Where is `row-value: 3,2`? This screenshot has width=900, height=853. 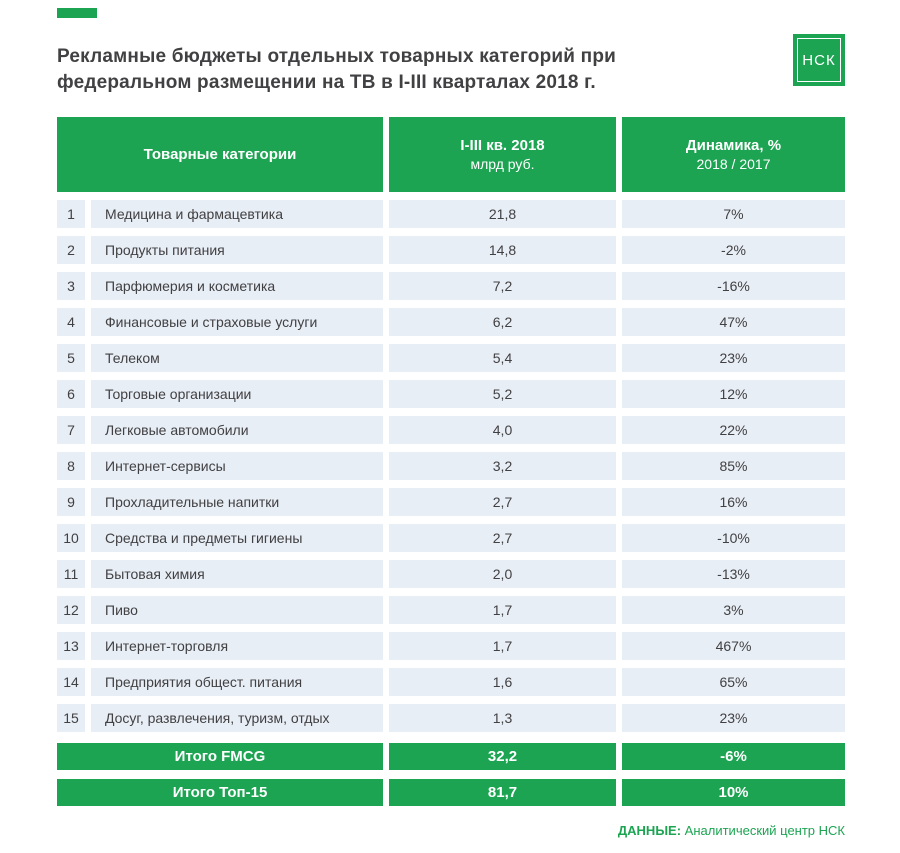
row-value: 3,2 is located at coordinates (502, 466).